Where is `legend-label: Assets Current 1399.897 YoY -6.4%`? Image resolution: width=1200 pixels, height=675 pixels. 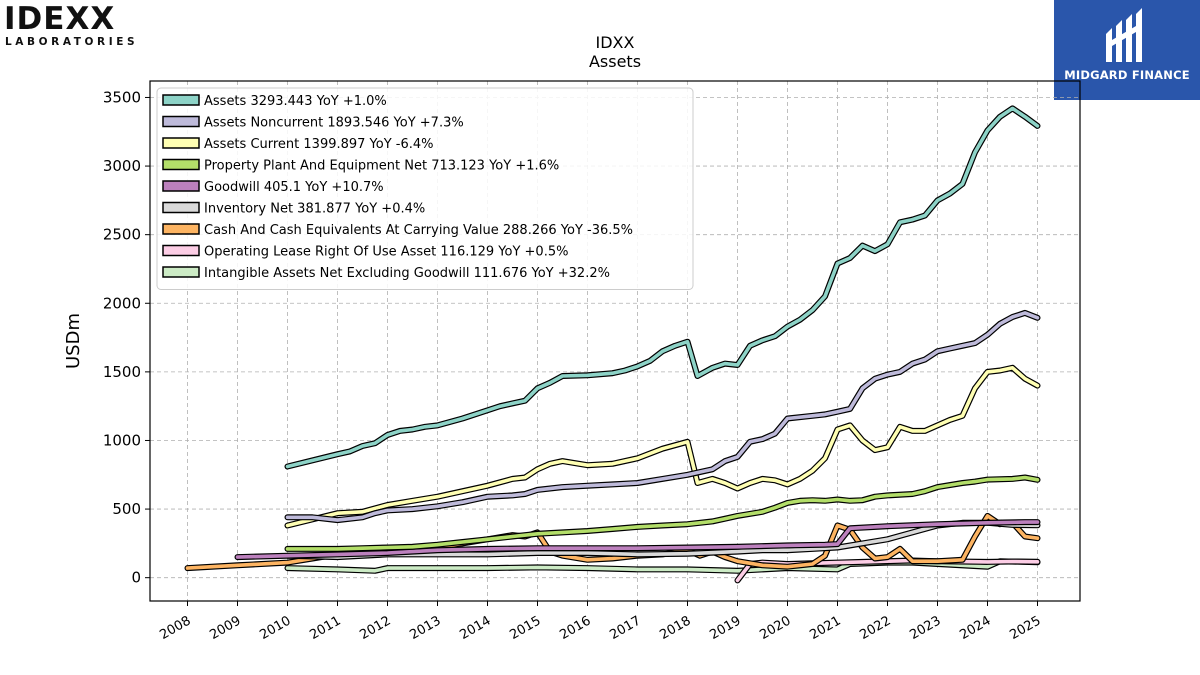
legend-label: Assets Current 1399.897 YoY -6.4% is located at coordinates (319, 144).